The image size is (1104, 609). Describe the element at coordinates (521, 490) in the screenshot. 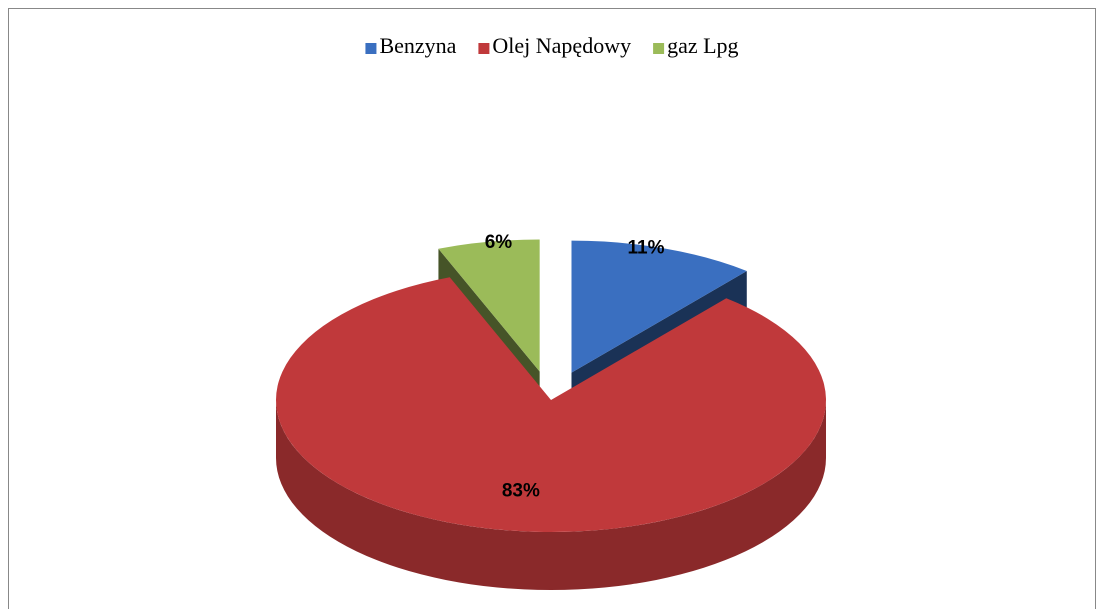

I see `data-label: 83%` at that location.